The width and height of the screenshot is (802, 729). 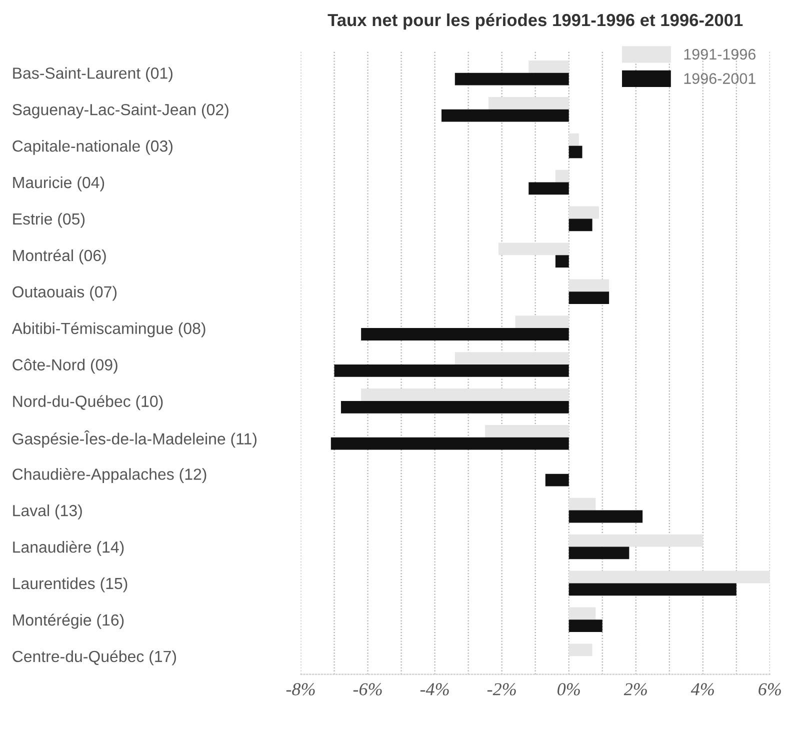 I want to click on x-tick-label: 4%, so click(x=702, y=689).